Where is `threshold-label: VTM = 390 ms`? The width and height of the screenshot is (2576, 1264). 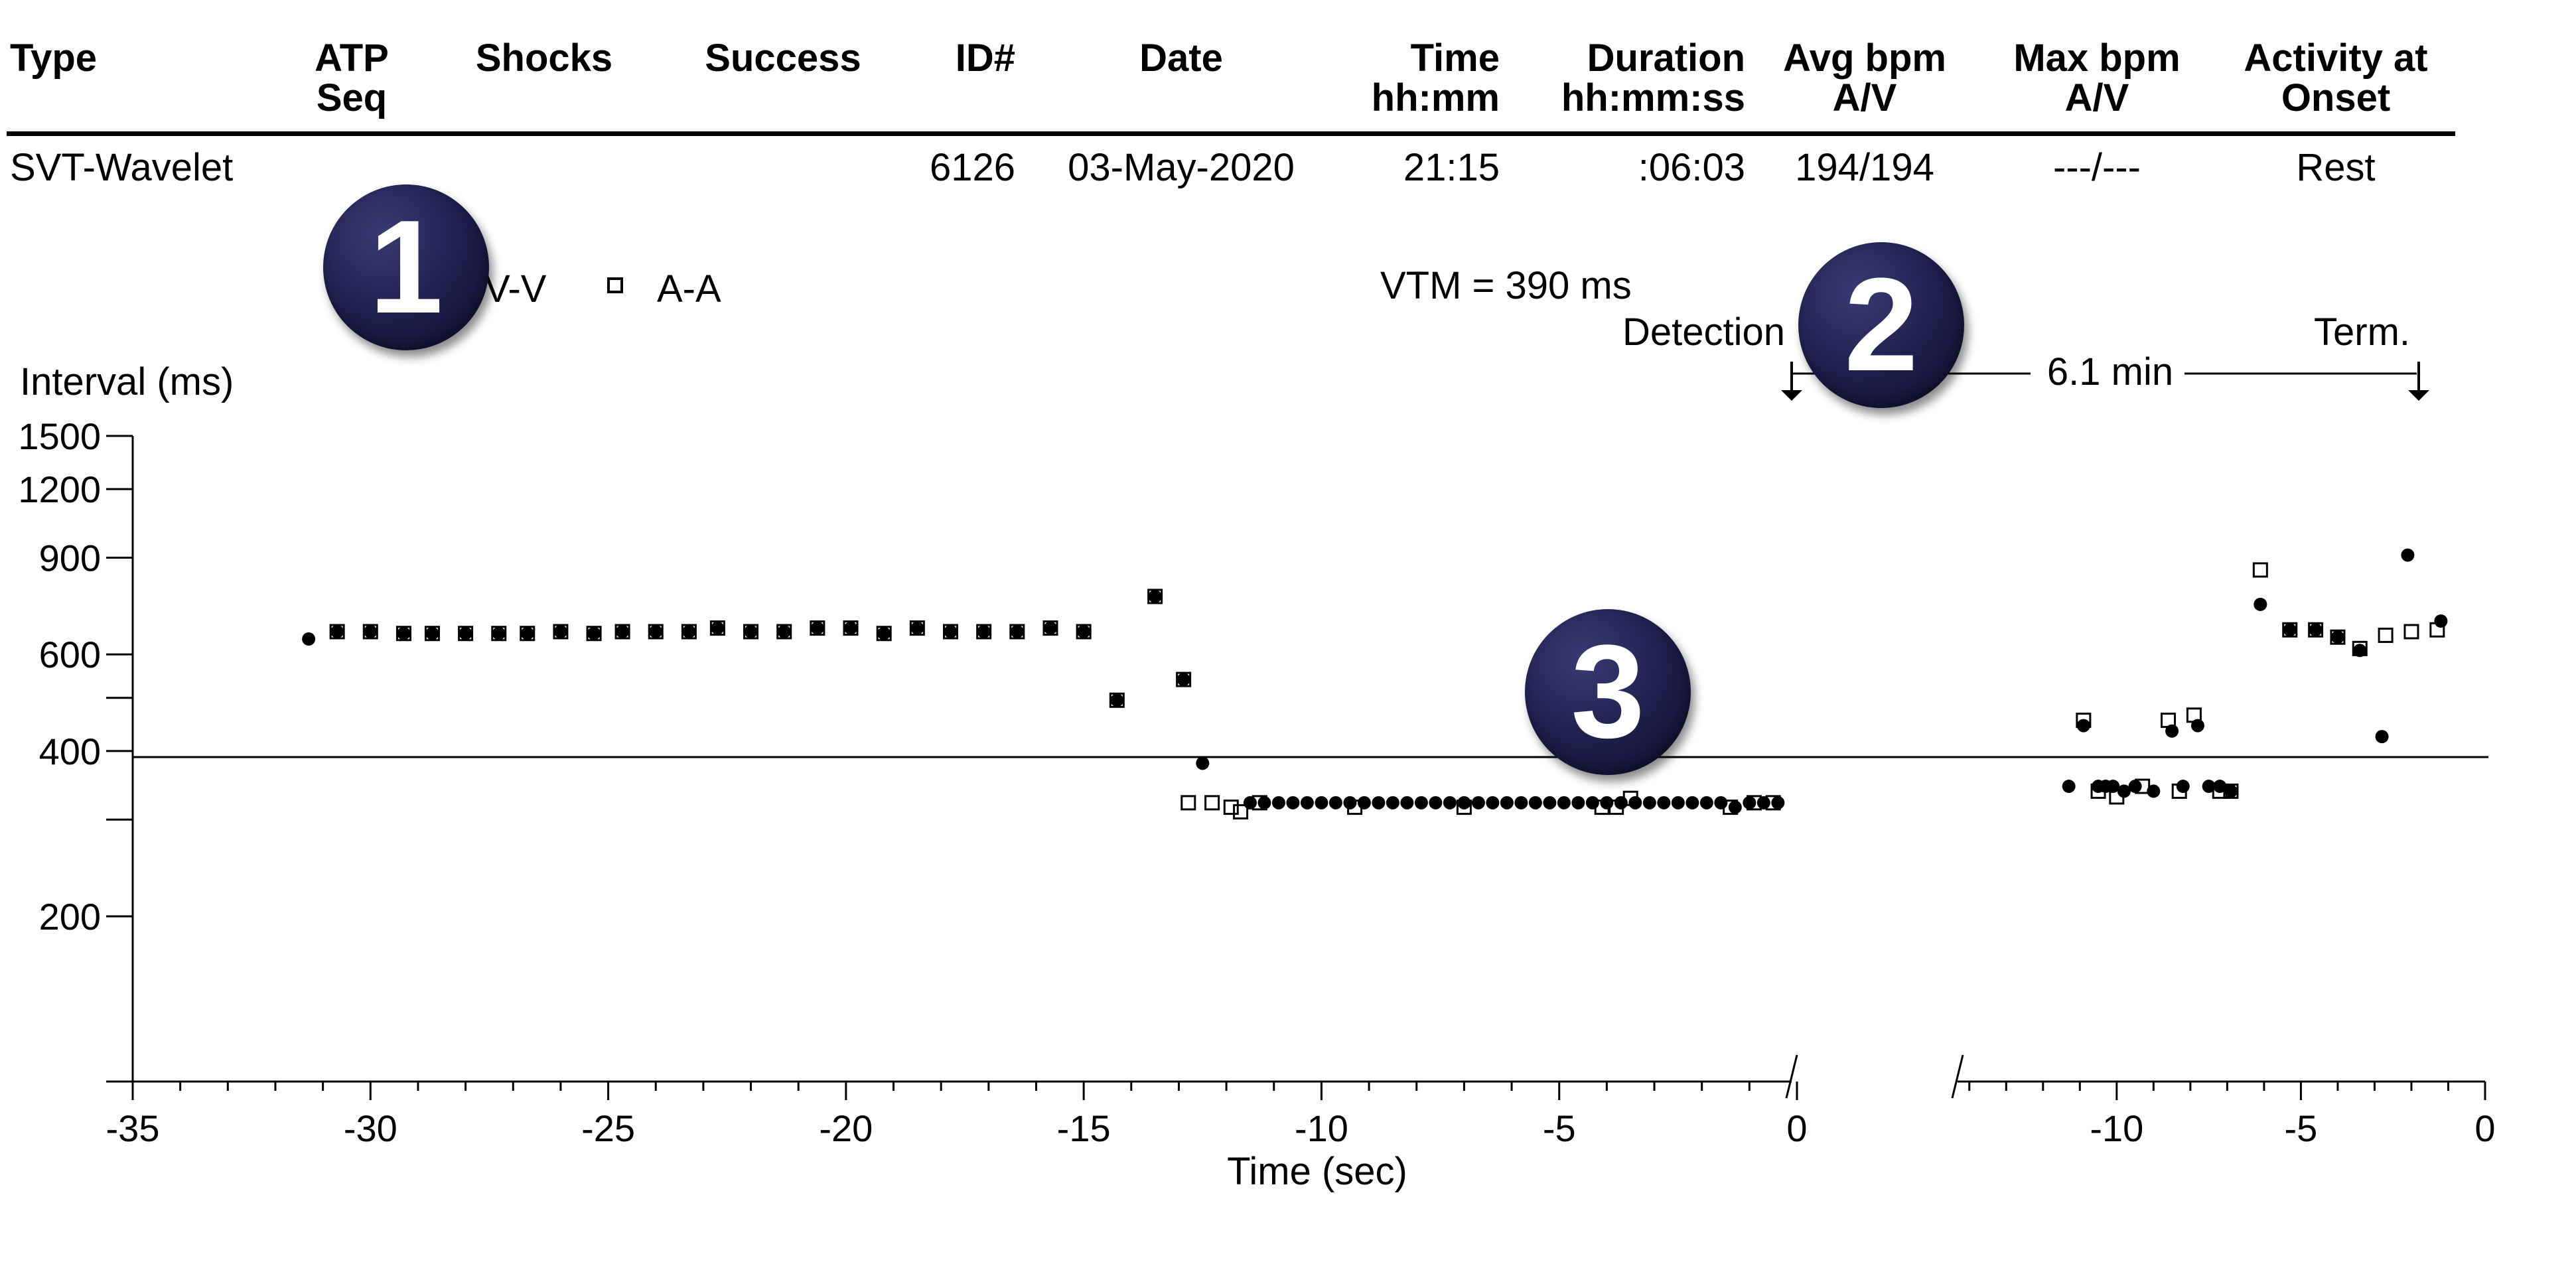
threshold-label: VTM = 390 ms is located at coordinates (1506, 285).